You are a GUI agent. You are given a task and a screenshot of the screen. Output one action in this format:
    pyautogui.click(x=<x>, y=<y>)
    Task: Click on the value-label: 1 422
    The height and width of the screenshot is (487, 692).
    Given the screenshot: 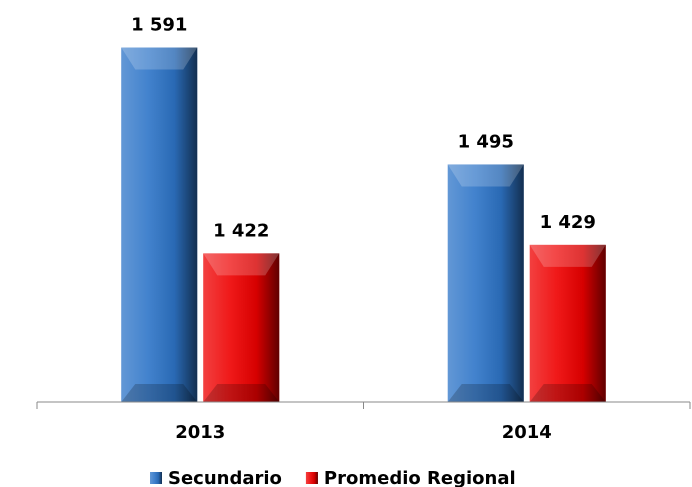 What is the action you would take?
    pyautogui.click(x=241, y=230)
    